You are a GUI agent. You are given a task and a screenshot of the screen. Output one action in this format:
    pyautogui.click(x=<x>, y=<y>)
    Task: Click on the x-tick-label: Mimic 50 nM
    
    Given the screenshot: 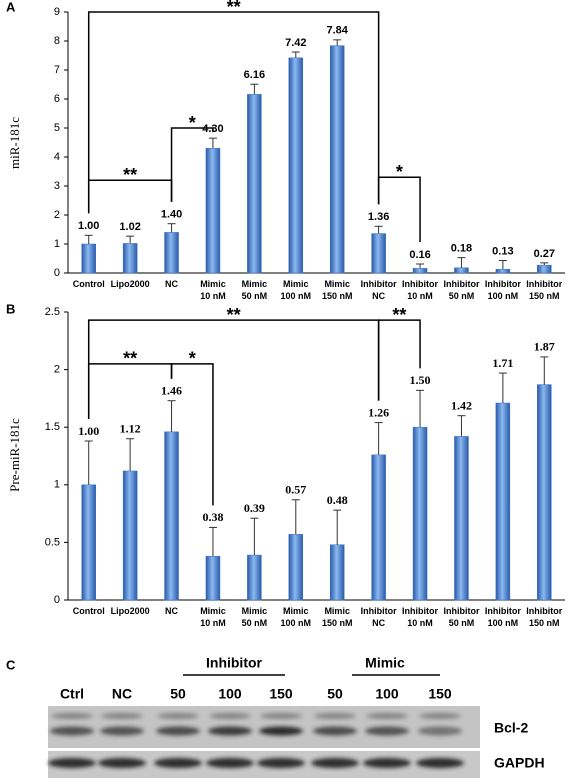 What is the action you would take?
    pyautogui.click(x=255, y=290)
    